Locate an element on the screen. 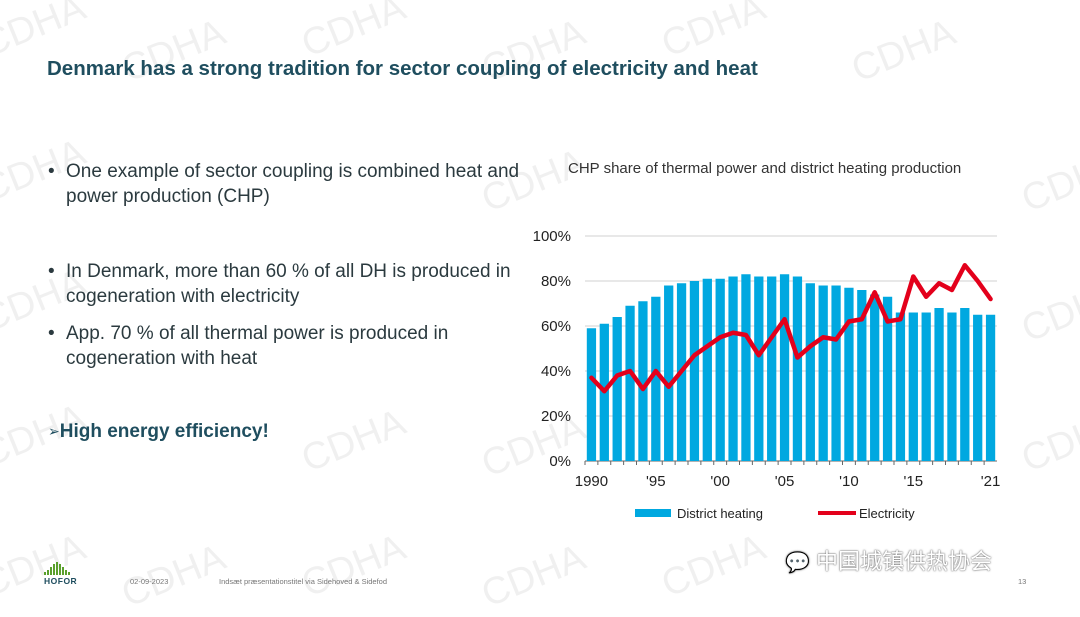  wechat-watermark: 💬 中国城镇供热协会 is located at coordinates (888, 560).